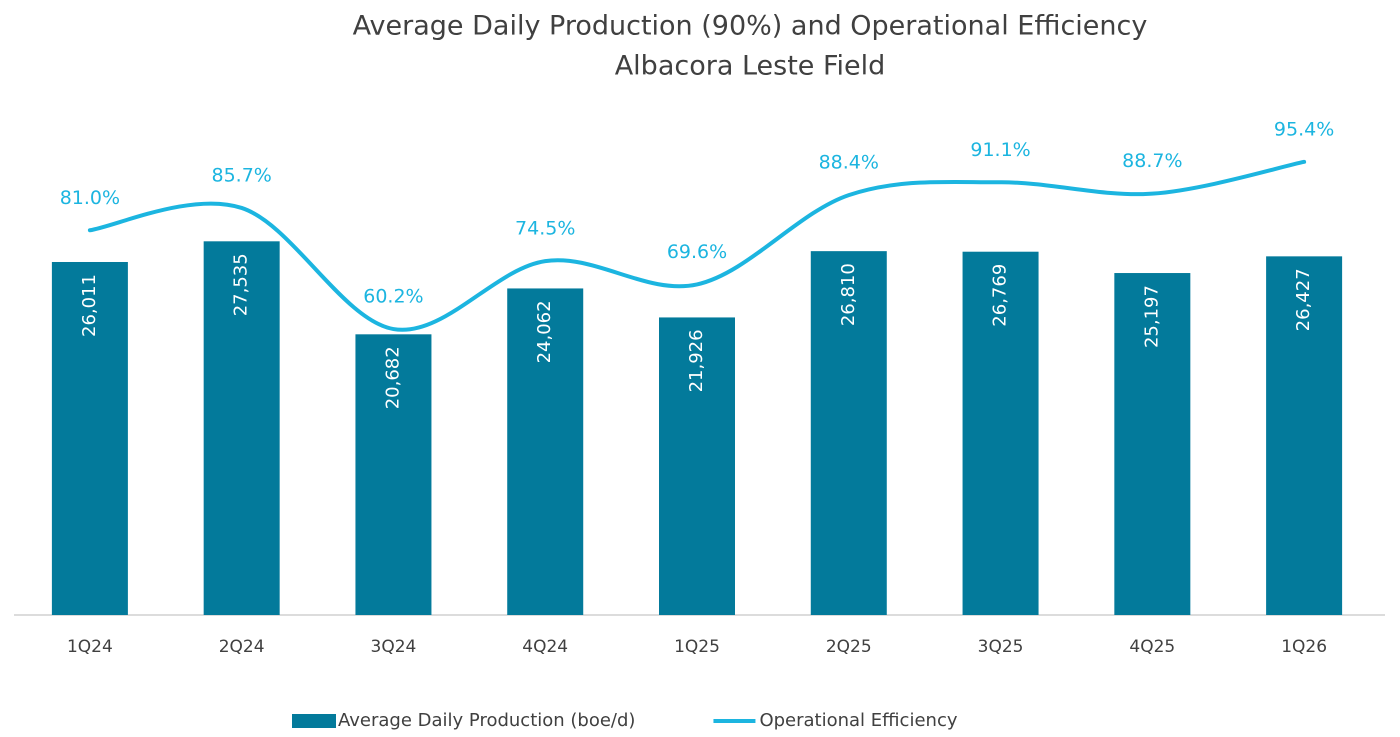 The width and height of the screenshot is (1400, 737). What do you see at coordinates (393, 297) in the screenshot?
I see `line-value-label: 60.2%` at bounding box center [393, 297].